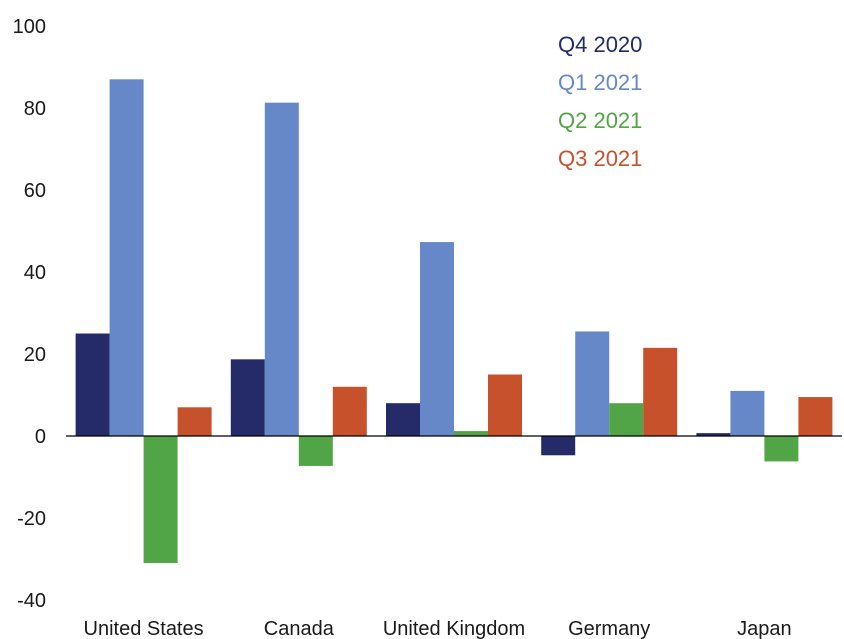 This screenshot has height=639, width=844. Describe the element at coordinates (35, 109) in the screenshot. I see `y-tick-label: 80` at that location.